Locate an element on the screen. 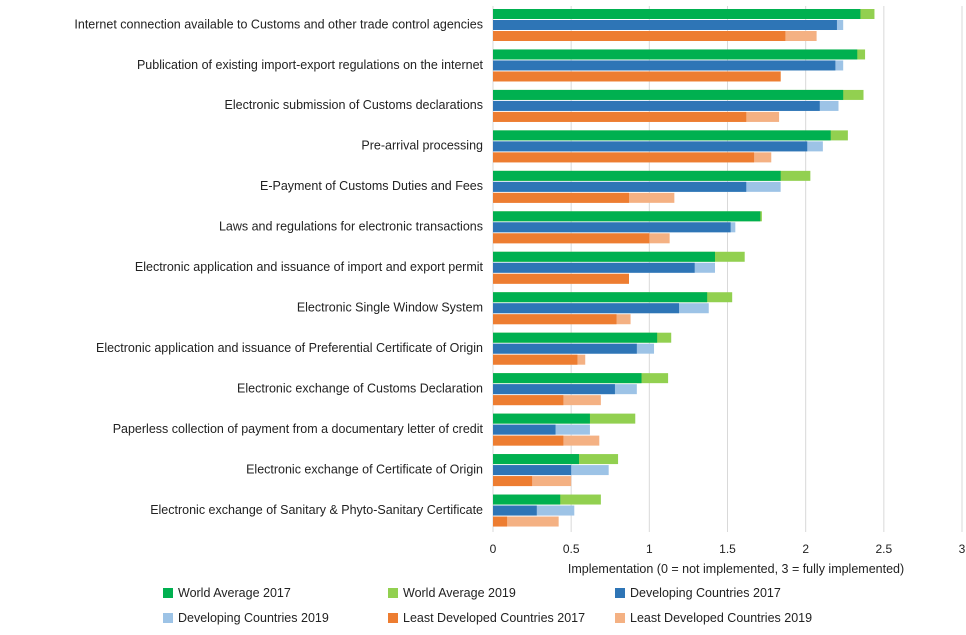 The height and width of the screenshot is (635, 966). x-tick-label: 0 is located at coordinates (493, 549).